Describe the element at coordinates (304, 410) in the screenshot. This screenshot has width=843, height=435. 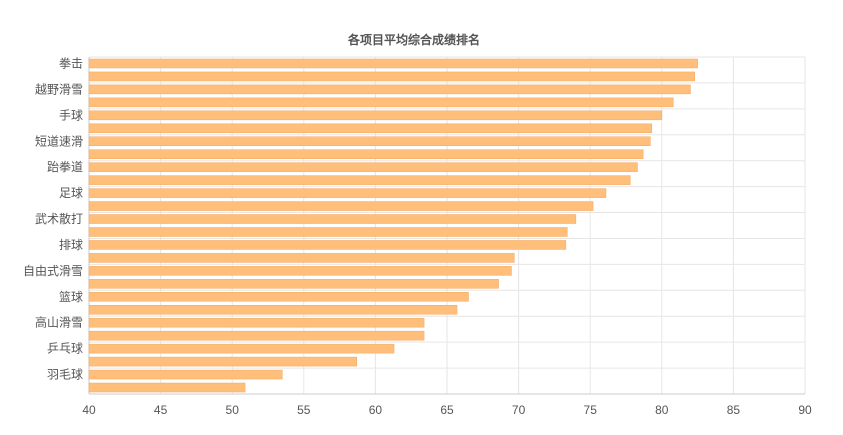
I see `x-tick-label: 55` at that location.